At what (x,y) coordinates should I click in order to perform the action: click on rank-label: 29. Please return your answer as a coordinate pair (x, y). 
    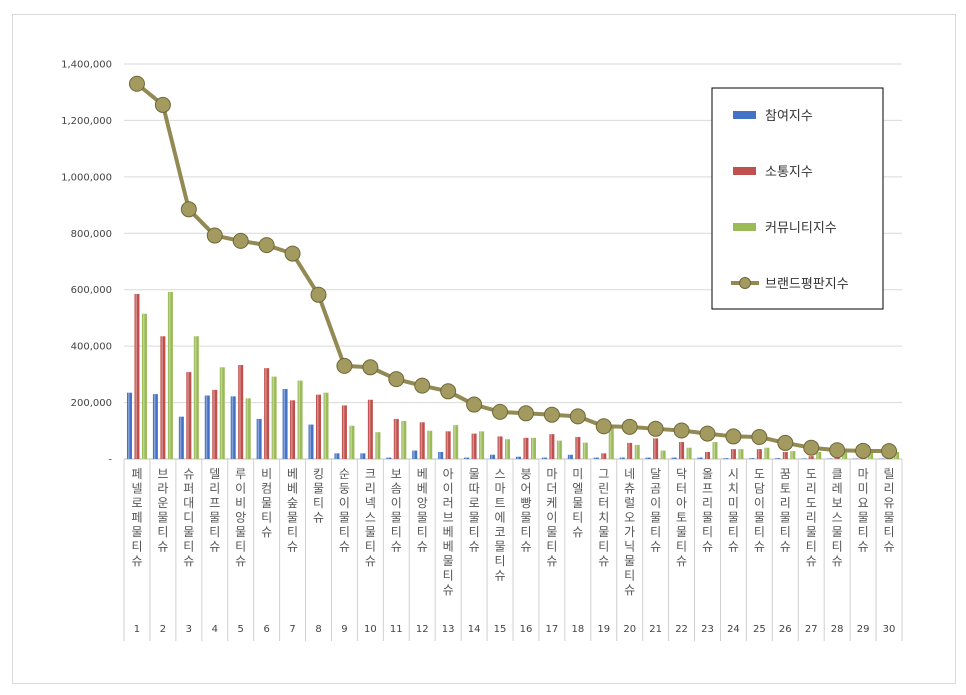
    Looking at the image, I should click on (863, 629).